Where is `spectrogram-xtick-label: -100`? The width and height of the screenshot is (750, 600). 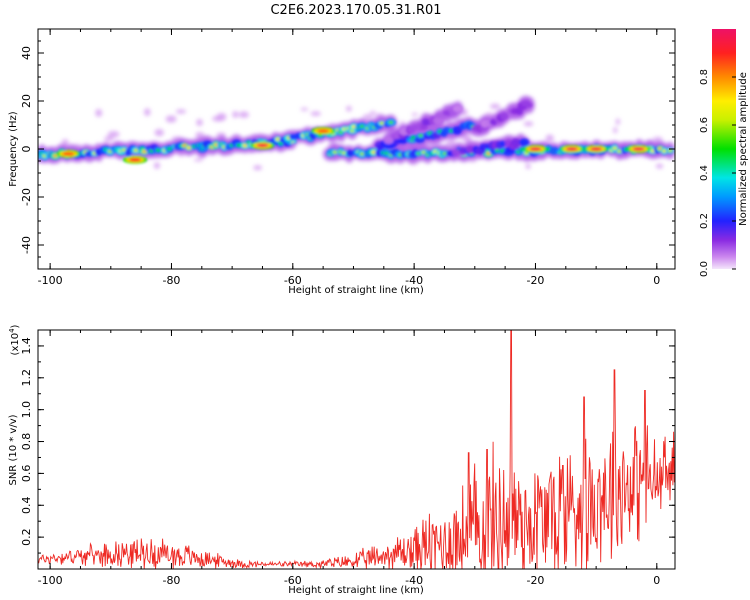
spectrogram-xtick-label: -100 is located at coordinates (50, 280).